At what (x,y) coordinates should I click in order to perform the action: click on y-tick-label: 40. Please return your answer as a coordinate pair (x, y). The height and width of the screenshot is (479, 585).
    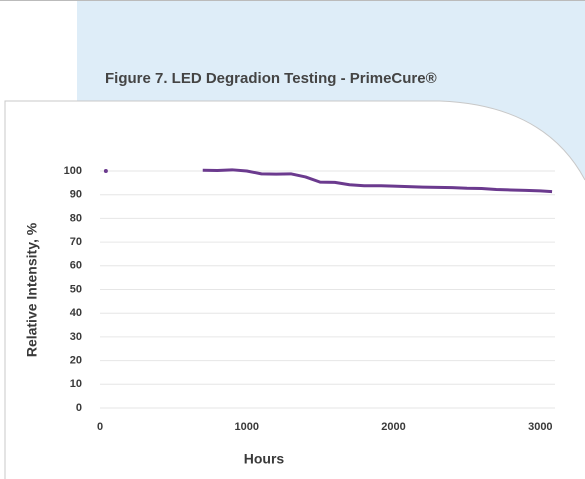
    Looking at the image, I should click on (76, 313).